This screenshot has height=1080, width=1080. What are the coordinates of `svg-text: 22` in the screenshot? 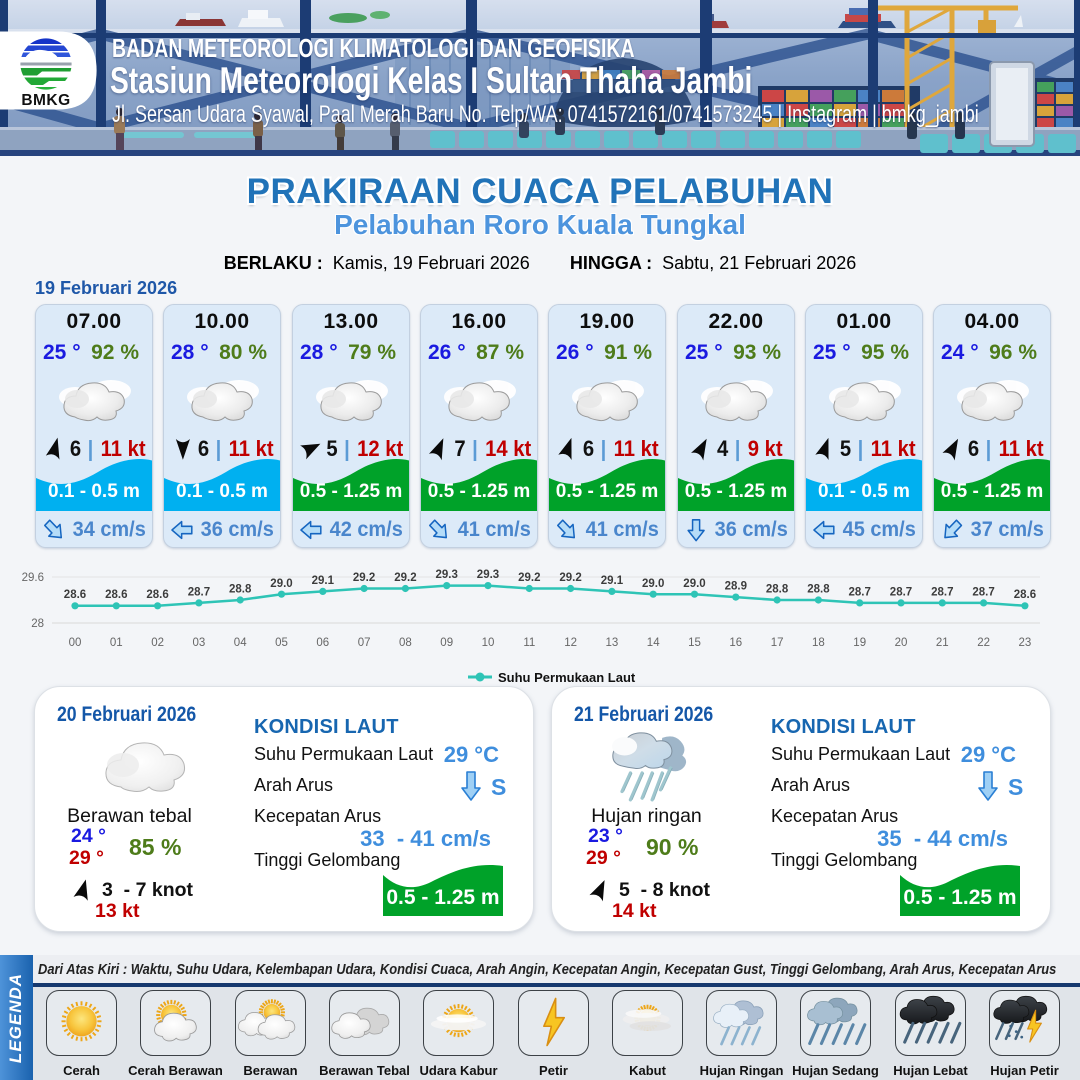 It's located at (983, 643).